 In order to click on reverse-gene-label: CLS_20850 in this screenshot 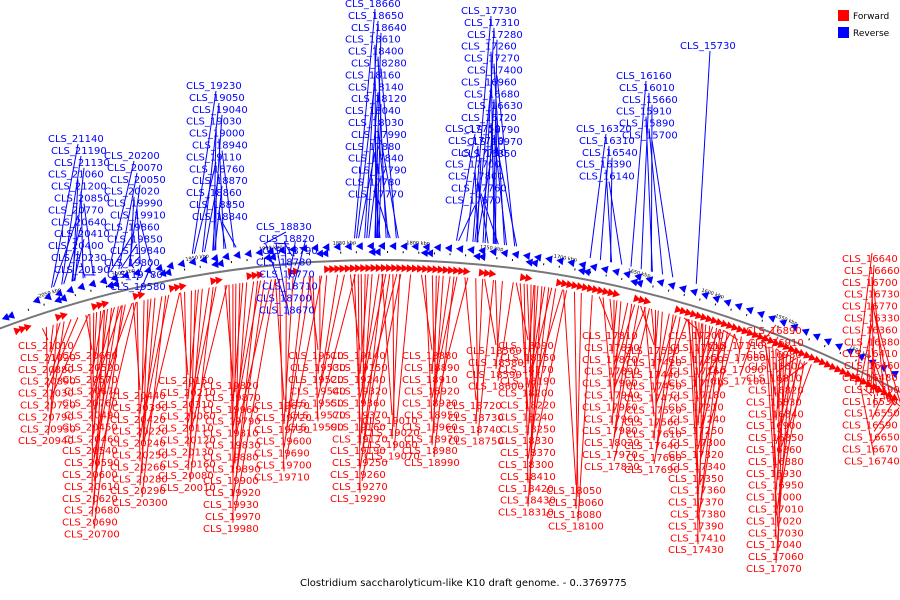, I will do `click(82, 199)`.